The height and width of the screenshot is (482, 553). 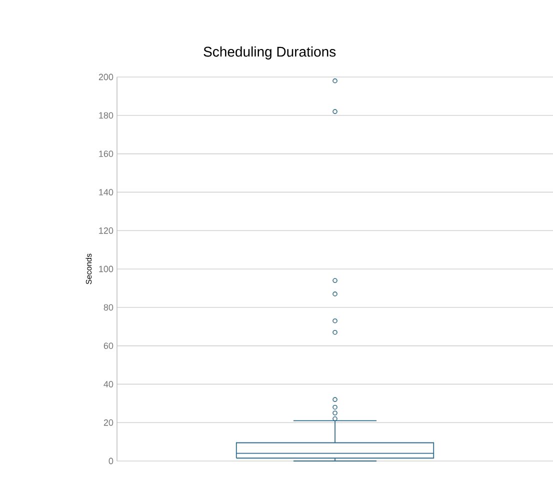 I want to click on y-tick-label: 200, so click(x=106, y=77).